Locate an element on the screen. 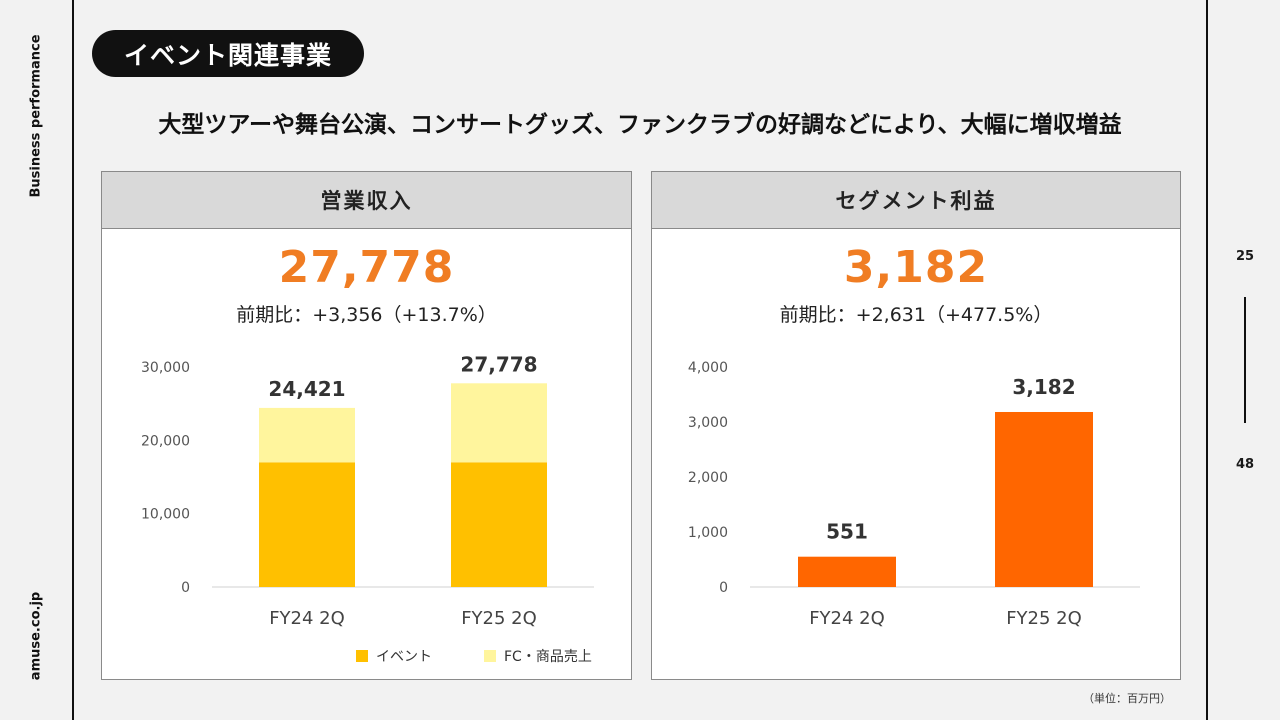  profit-value-label: 3,182 is located at coordinates (1043, 387).